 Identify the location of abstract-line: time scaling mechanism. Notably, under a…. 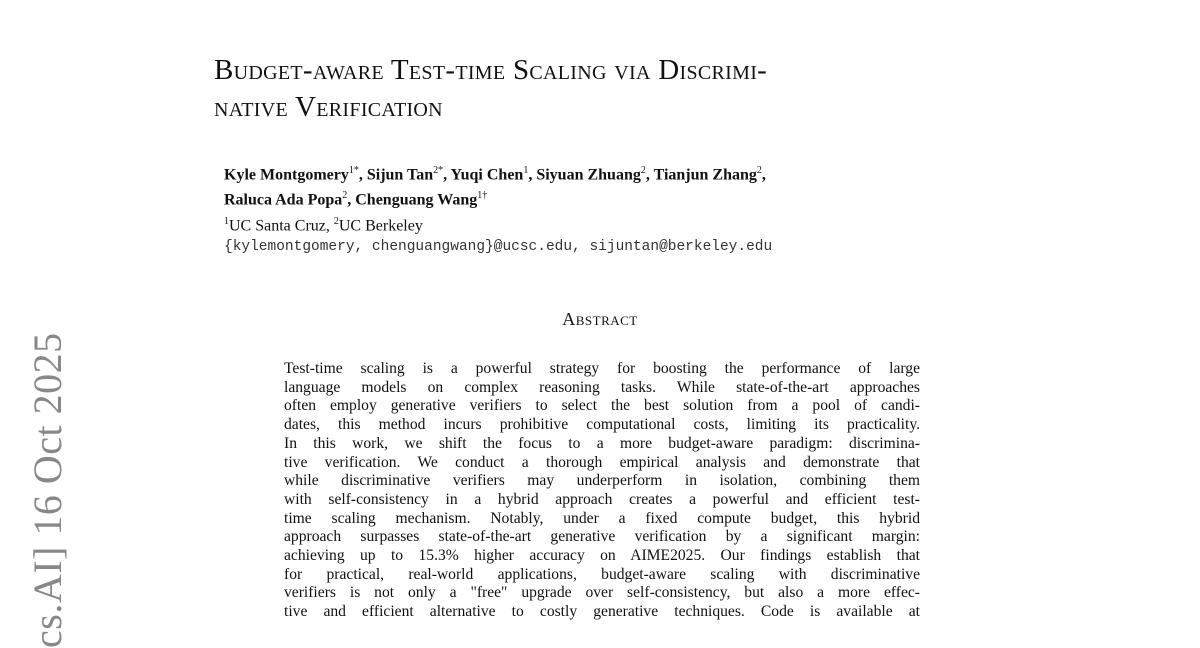
(602, 518).